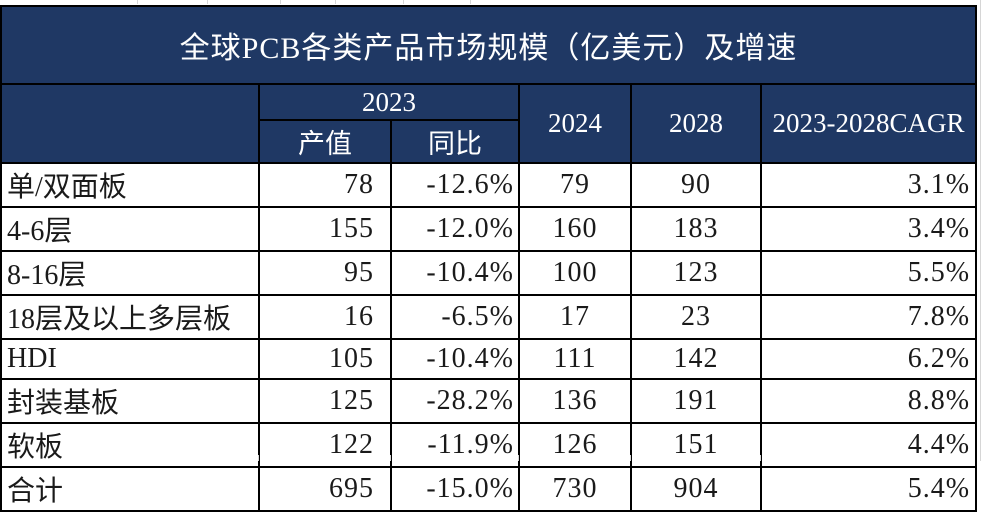  What do you see at coordinates (868, 317) in the screenshot?
I see `cagr-cell: 7.8%` at bounding box center [868, 317].